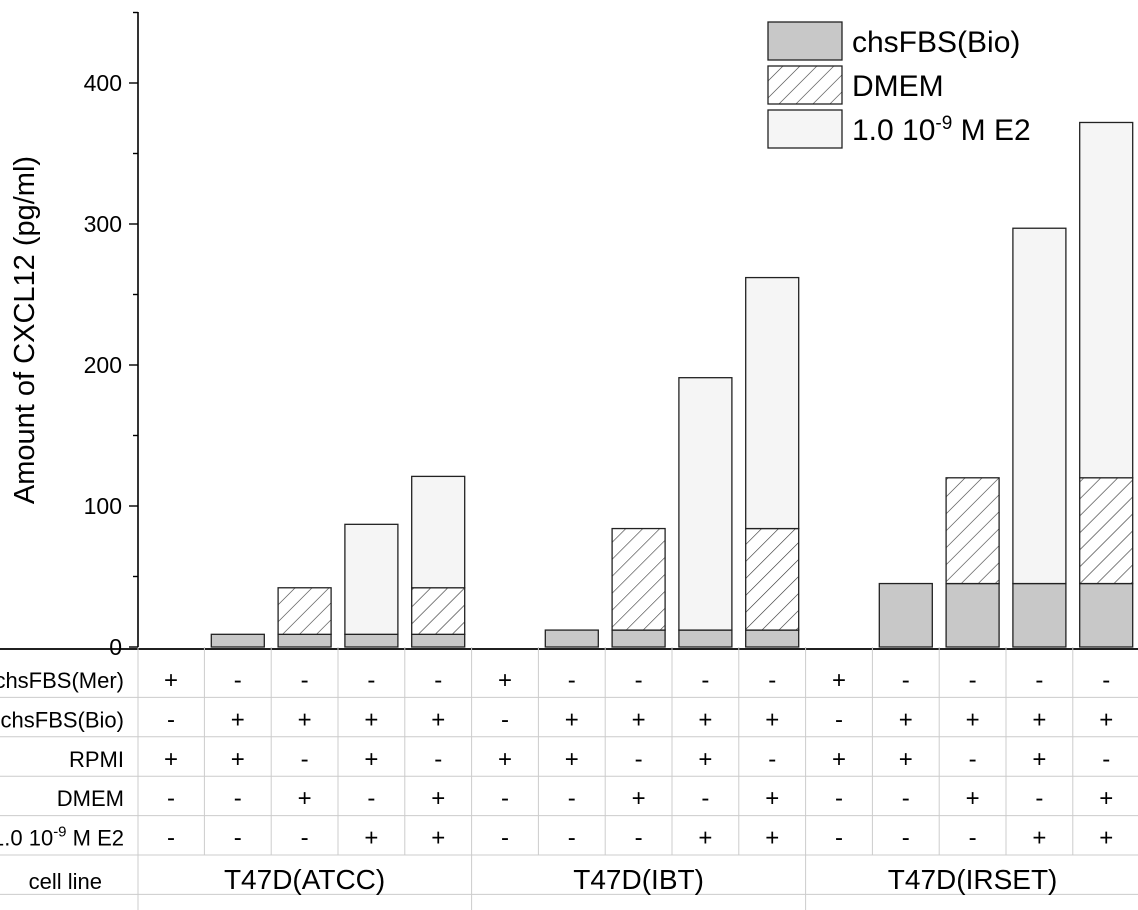 The width and height of the screenshot is (1138, 910). I want to click on row-label: chsFBS(Mer), so click(62, 680).